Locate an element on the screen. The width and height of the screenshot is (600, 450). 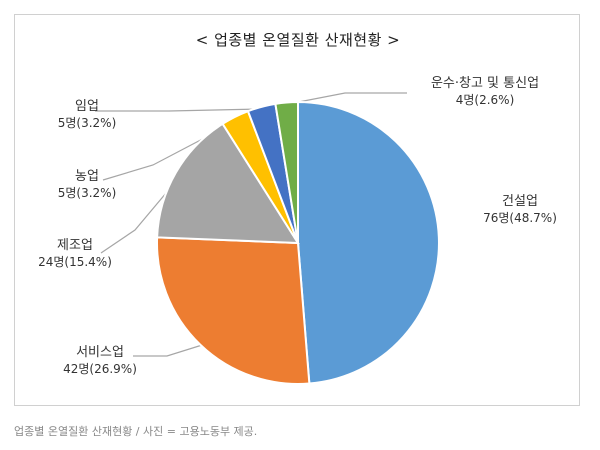
slice-value: 42명(26.9%) is located at coordinates (100, 369).